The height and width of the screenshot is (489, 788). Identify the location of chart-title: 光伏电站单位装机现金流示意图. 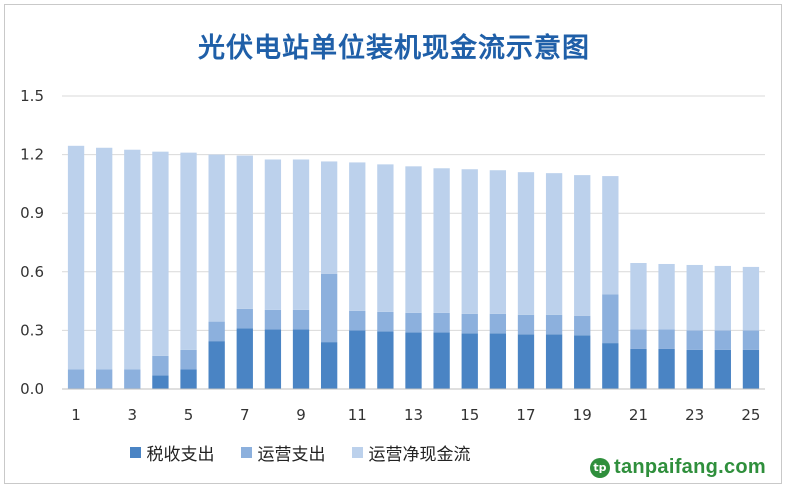
(394, 48).